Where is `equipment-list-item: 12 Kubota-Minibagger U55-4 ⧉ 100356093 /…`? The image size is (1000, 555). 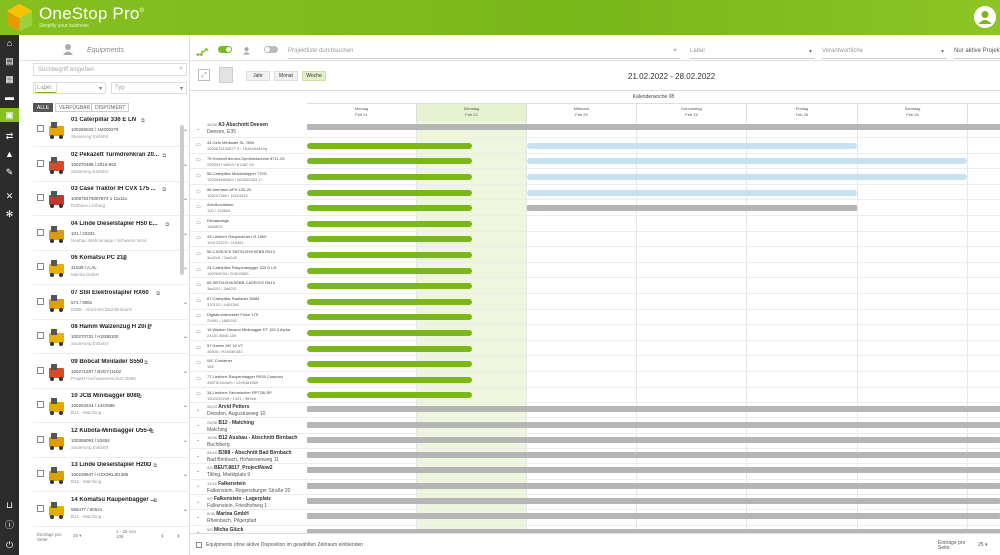 equipment-list-item: 12 Kubota-Minibagger U55-4 ⧉ 100356093 /… is located at coordinates (111, 441).